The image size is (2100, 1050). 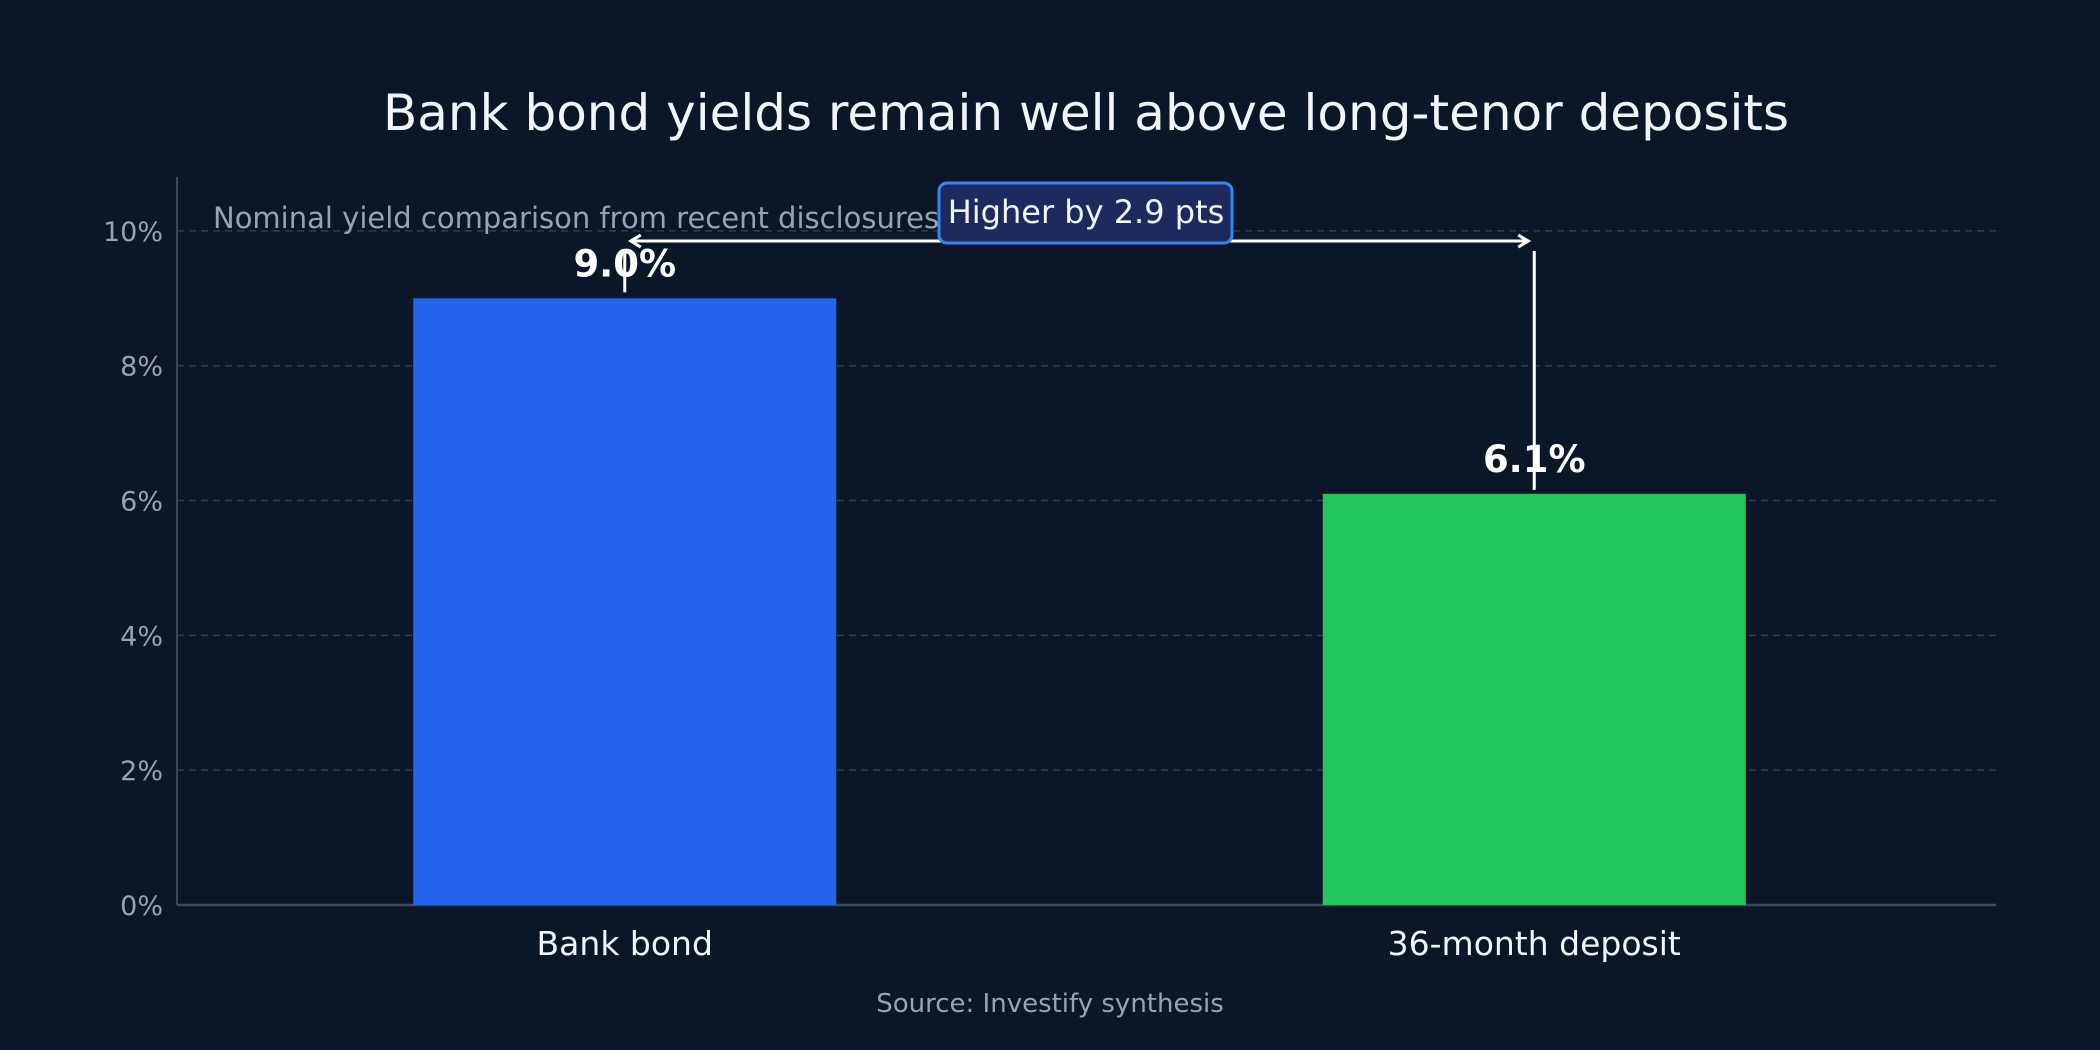 What do you see at coordinates (141, 906) in the screenshot?
I see `y-tick-label: 0%` at bounding box center [141, 906].